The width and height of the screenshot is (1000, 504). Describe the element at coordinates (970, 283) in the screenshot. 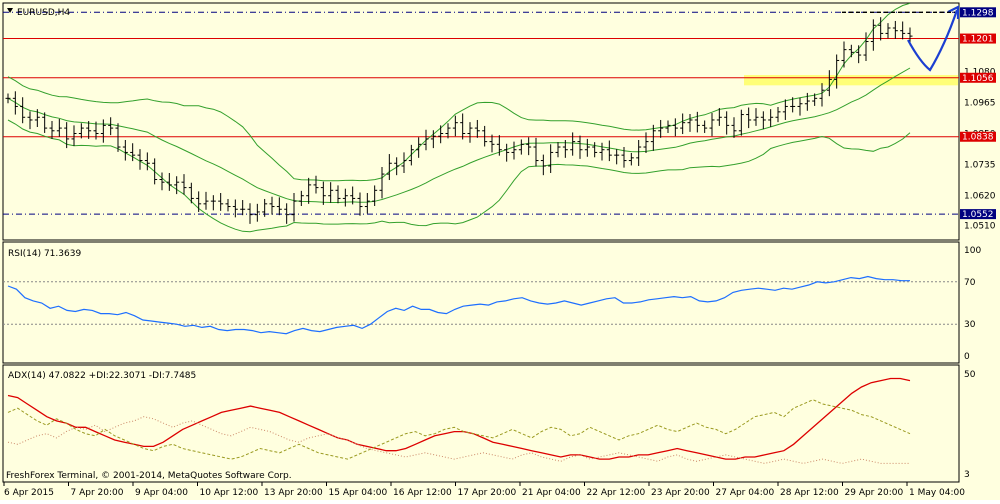

I see `rsi-axis-tick: 70` at that location.